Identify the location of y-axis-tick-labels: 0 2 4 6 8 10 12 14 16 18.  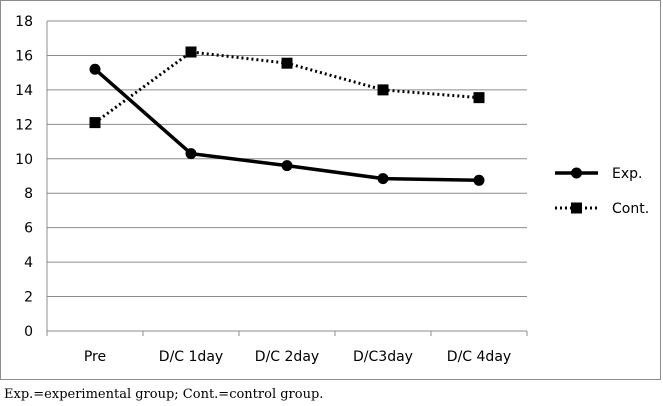
(24, 177).